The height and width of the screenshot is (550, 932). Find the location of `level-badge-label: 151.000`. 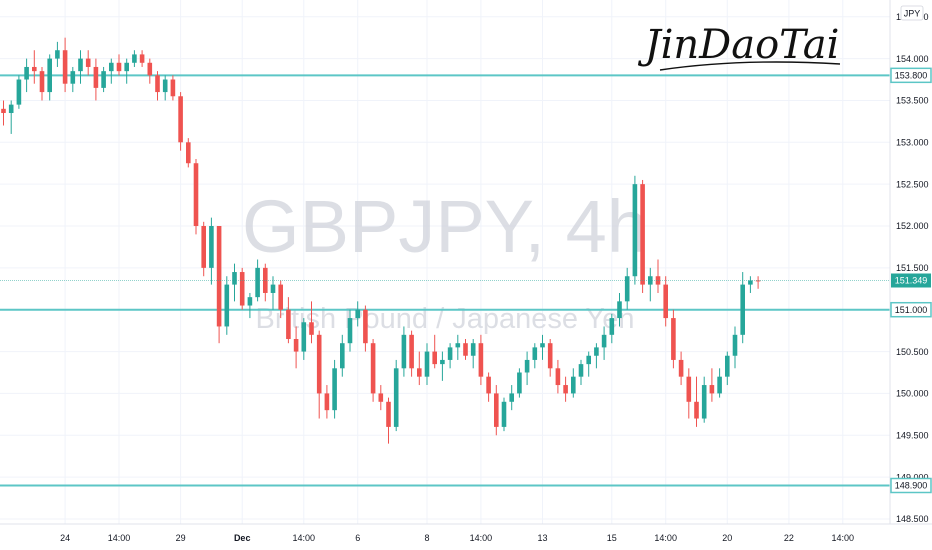

level-badge-label: 151.000 is located at coordinates (911, 310).